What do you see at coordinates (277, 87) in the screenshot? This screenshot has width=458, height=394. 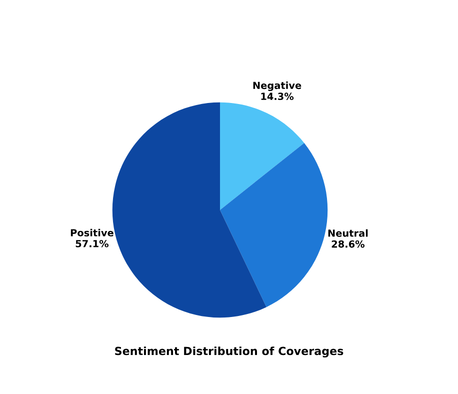 I see `slice-label: Negative` at bounding box center [277, 87].